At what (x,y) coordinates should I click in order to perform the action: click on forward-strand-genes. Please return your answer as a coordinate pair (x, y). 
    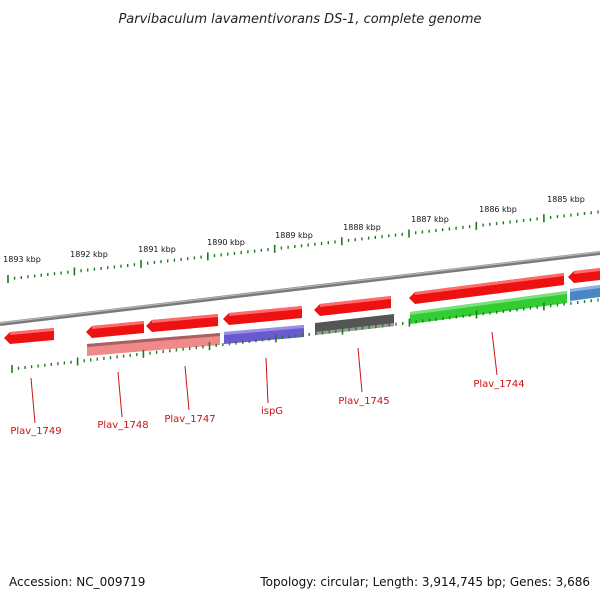
    Looking at the image, I should click on (302, 306).